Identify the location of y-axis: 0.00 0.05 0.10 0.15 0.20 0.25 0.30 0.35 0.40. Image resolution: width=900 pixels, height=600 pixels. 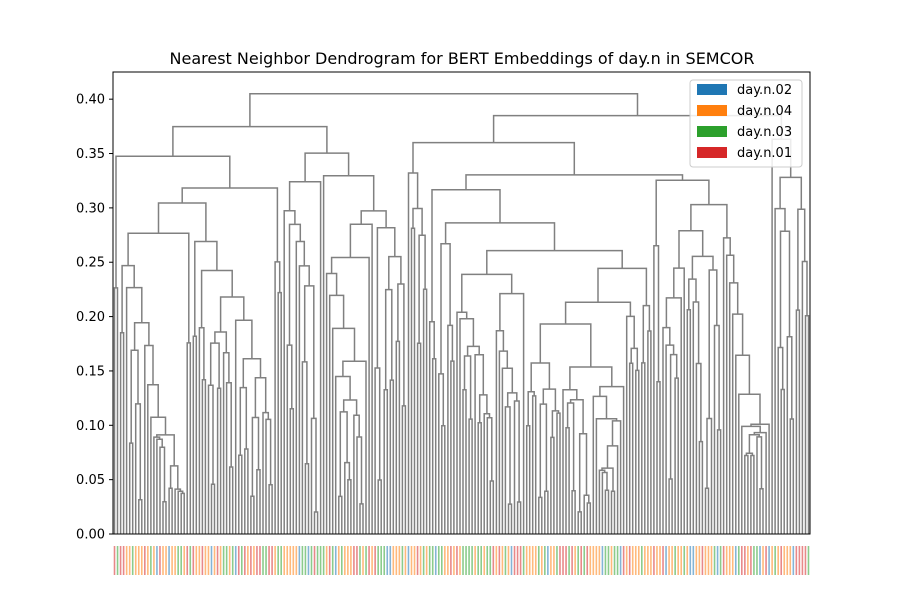
(94, 318).